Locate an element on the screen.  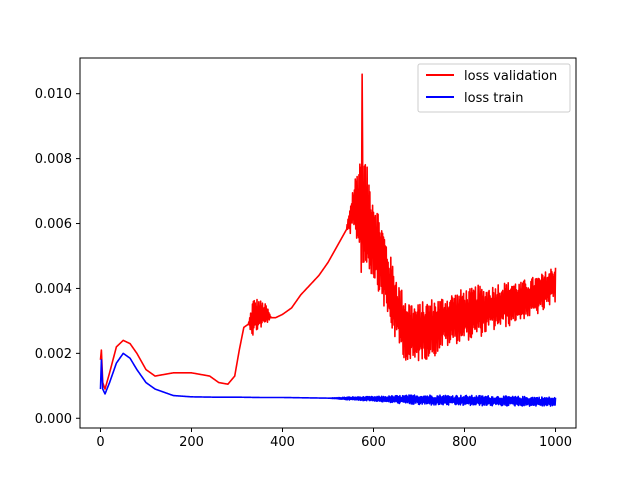
legend-box is located at coordinates (494, 88).